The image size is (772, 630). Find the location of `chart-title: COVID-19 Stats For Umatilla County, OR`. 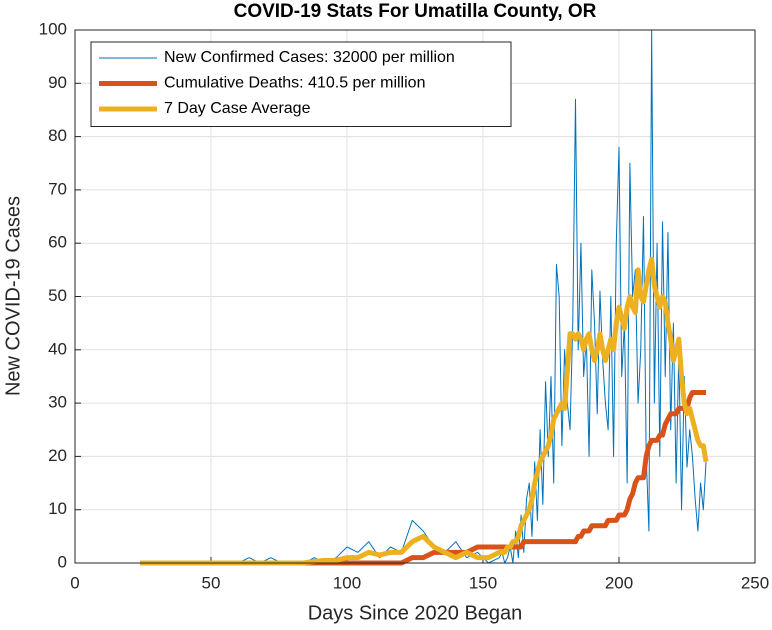

chart-title: COVID-19 Stats For Umatilla County, OR is located at coordinates (415, 11).